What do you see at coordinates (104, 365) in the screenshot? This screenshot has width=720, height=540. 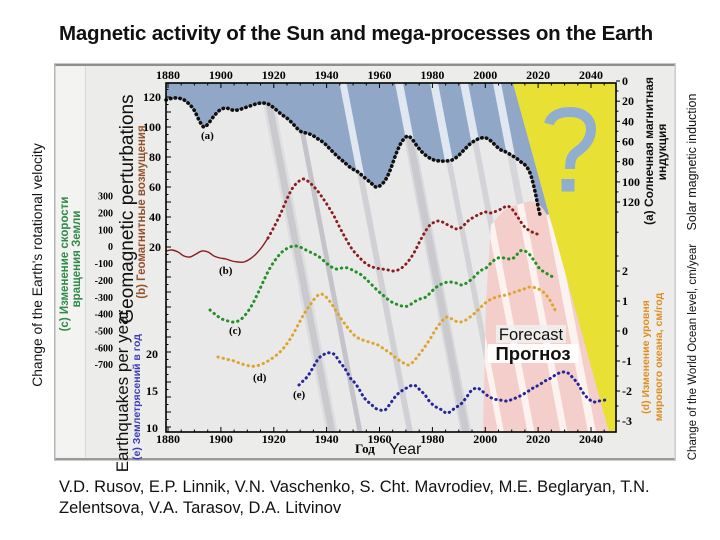 I see `svg-text: -700` at bounding box center [104, 365].